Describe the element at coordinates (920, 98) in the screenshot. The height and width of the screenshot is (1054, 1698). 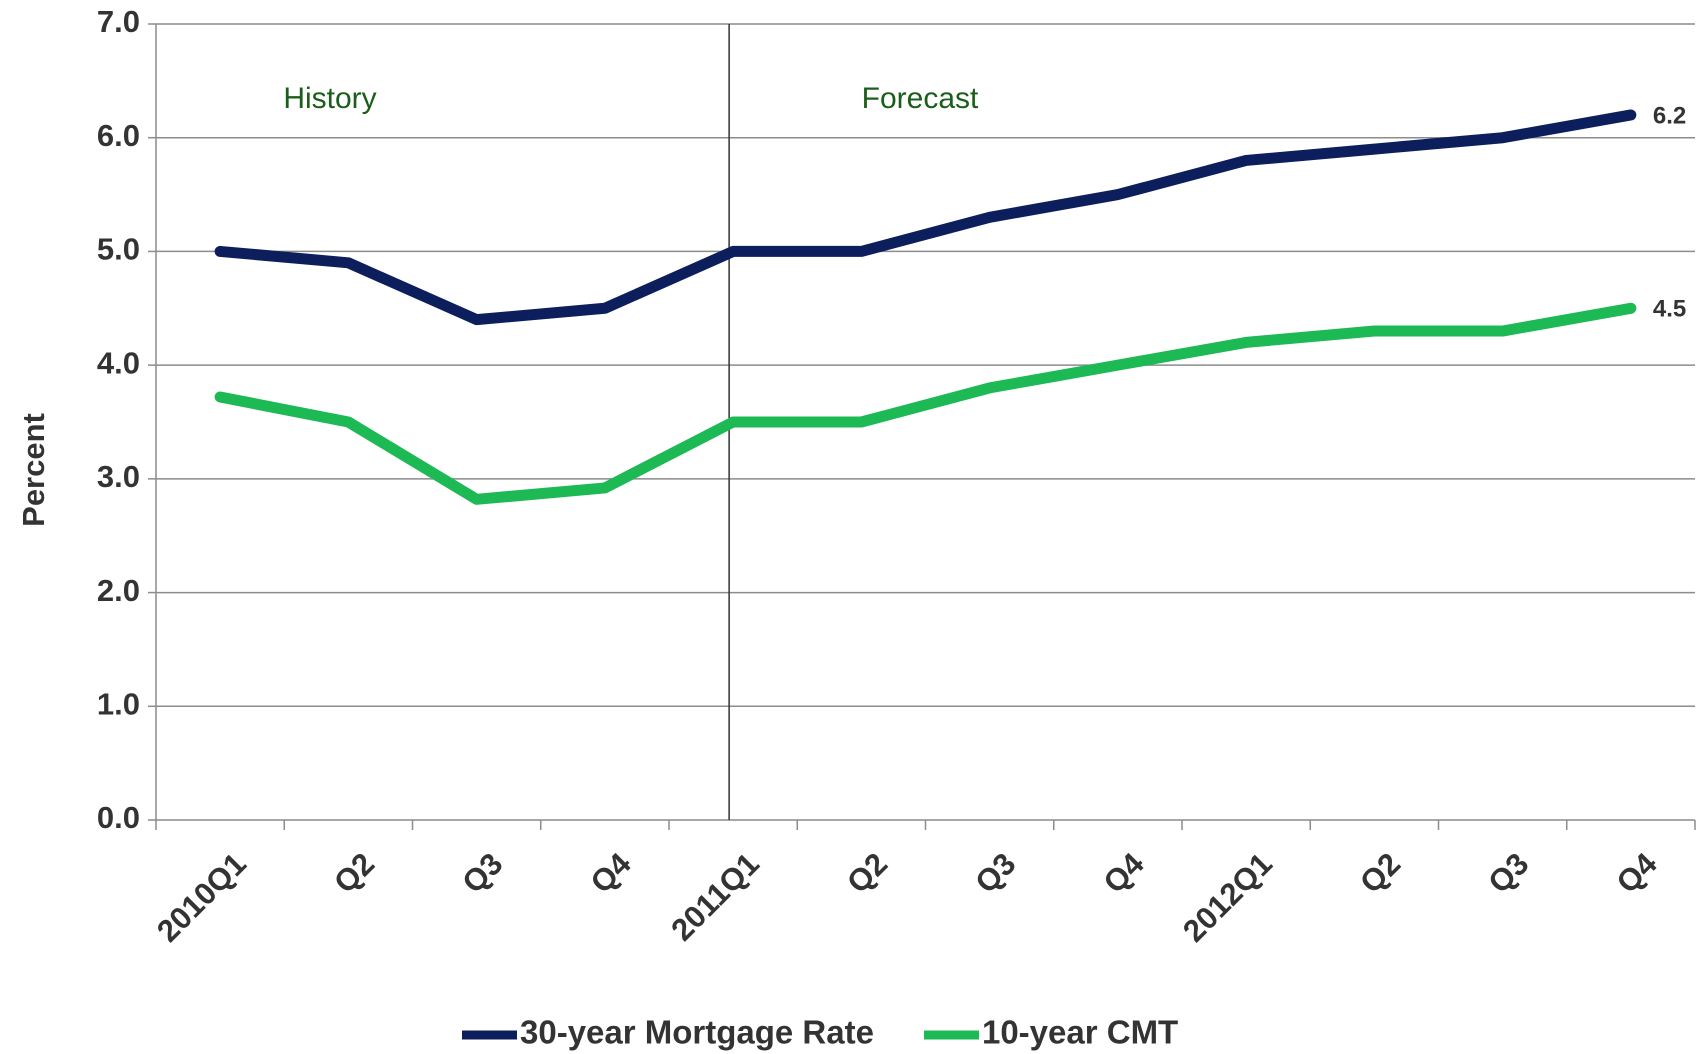
I see `annotation: Forecast` at that location.